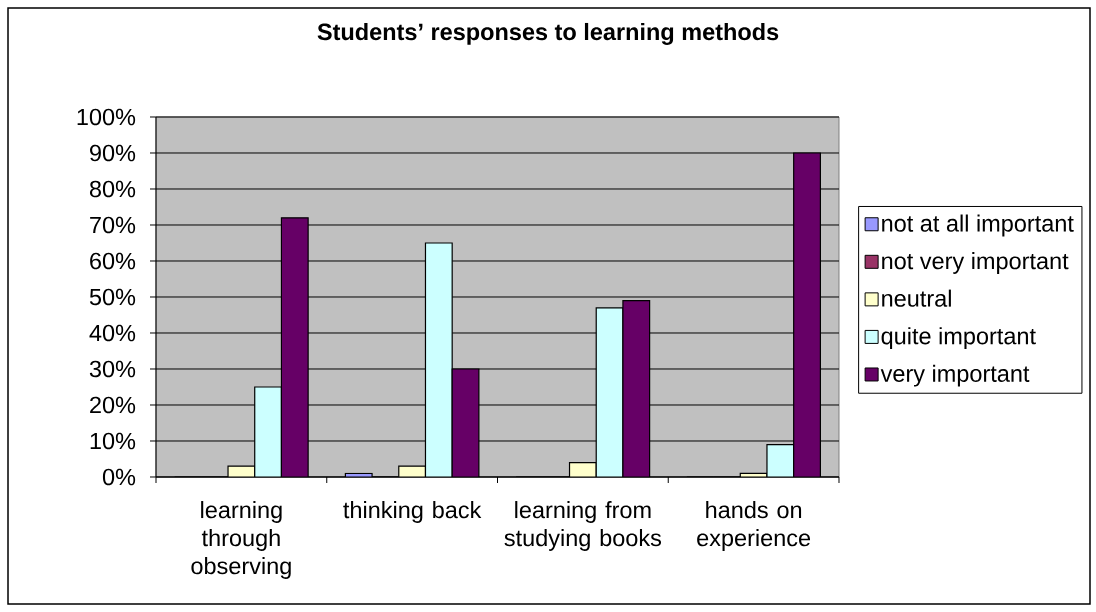 Image resolution: width=1096 pixels, height=612 pixels. Describe the element at coordinates (583, 526) in the screenshot. I see `x-tick-label: learning from studying books` at that location.